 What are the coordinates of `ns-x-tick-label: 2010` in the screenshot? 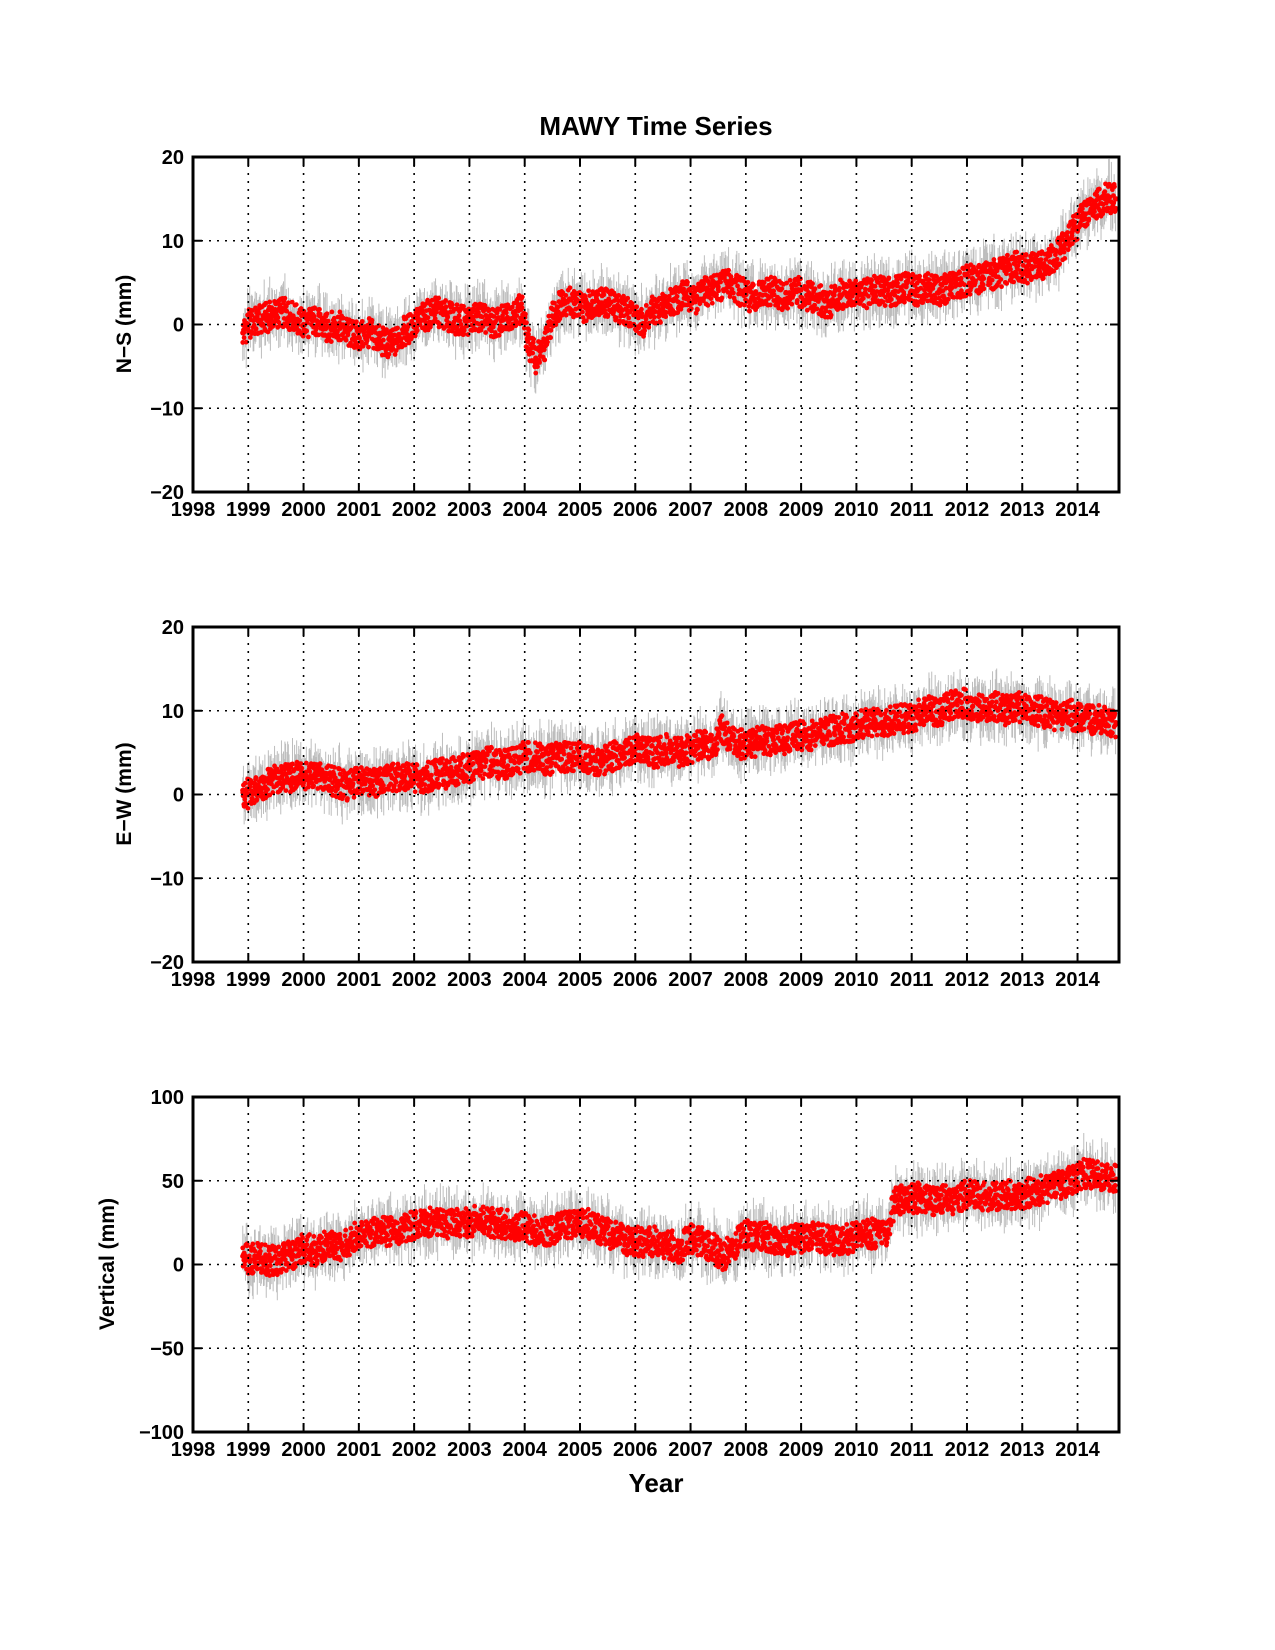 It's located at (856, 510).